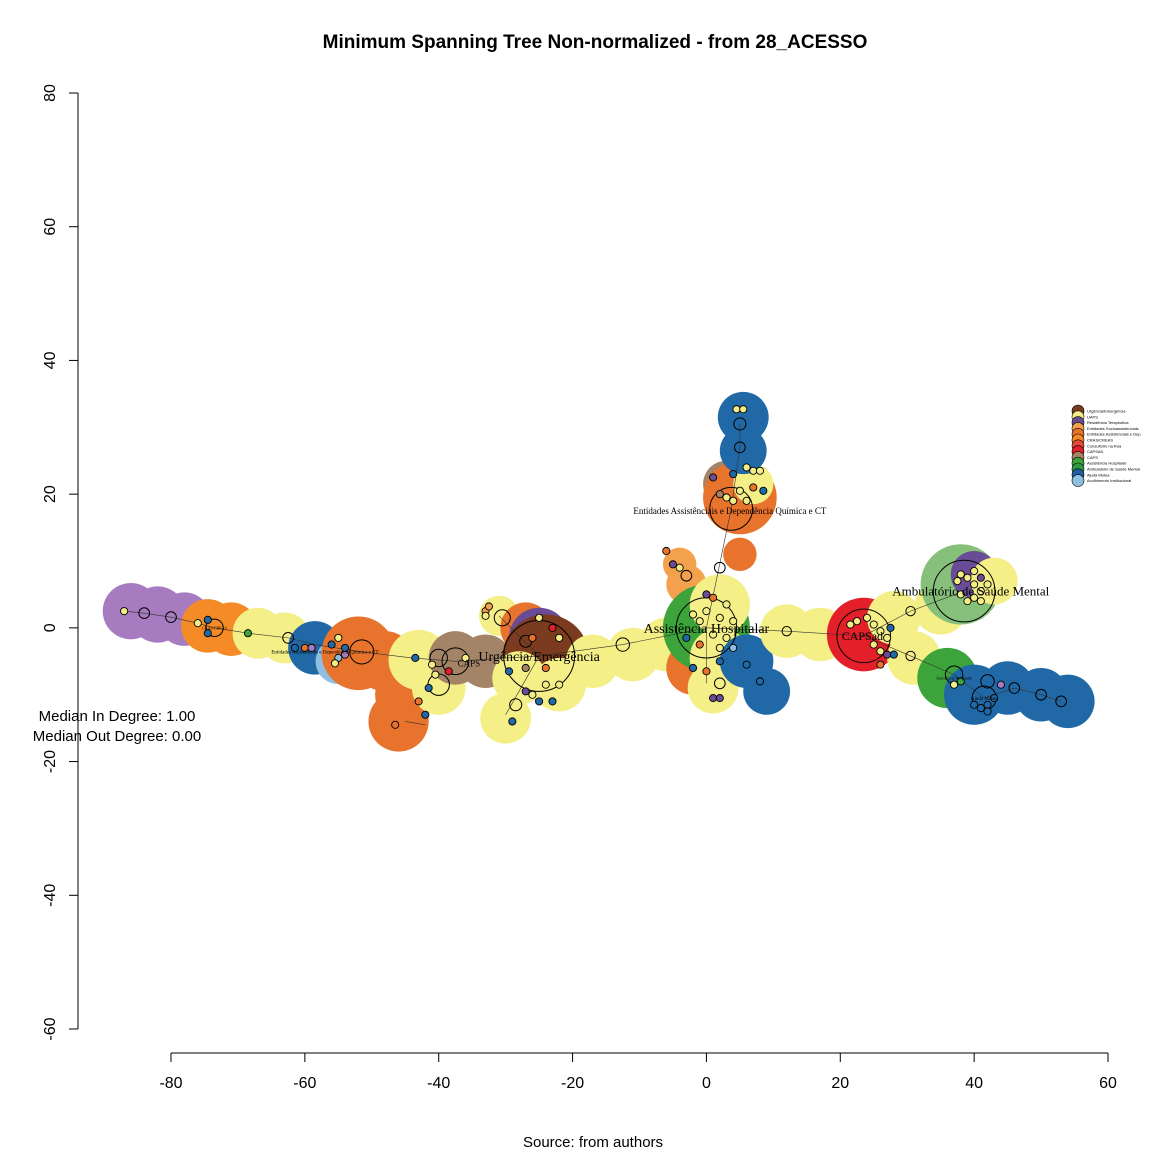 The image size is (1152, 1152). Describe the element at coordinates (50, 93) in the screenshot. I see `y-tick-label-7: 80` at that location.